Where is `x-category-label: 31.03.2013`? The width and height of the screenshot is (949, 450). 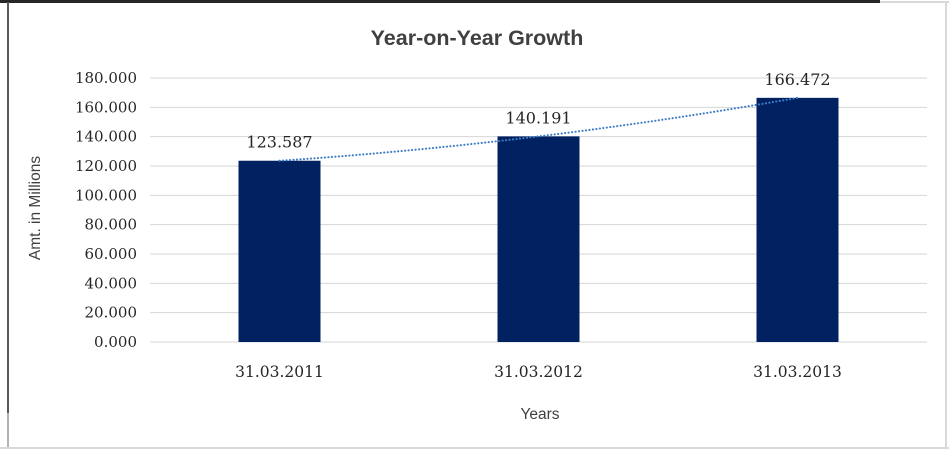
x-category-label: 31.03.2013 is located at coordinates (797, 372).